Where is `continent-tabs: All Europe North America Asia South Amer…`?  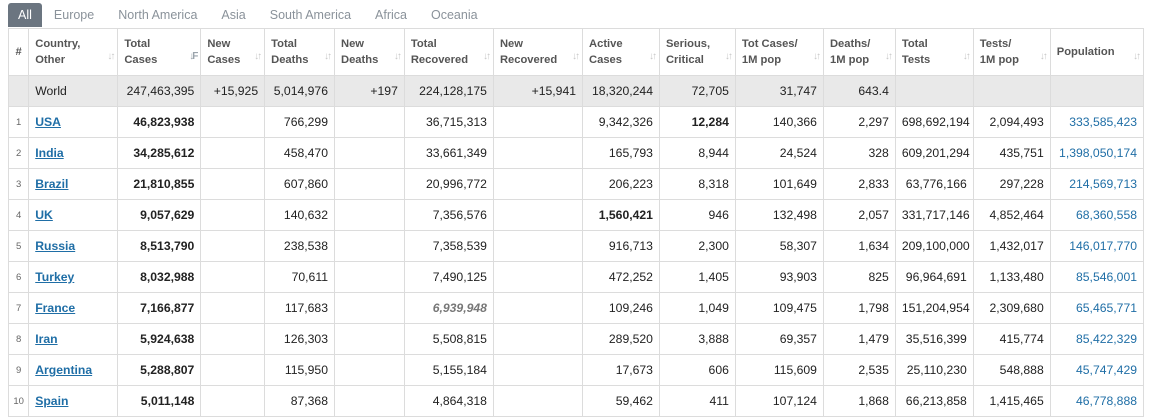
continent-tabs: All Europe North America Asia South Amer… is located at coordinates (249, 16).